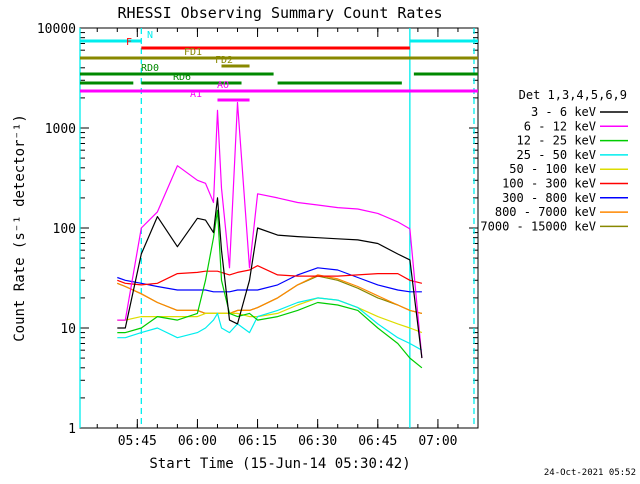  I want to click on status-bar-label: RD0, so click(150, 68).